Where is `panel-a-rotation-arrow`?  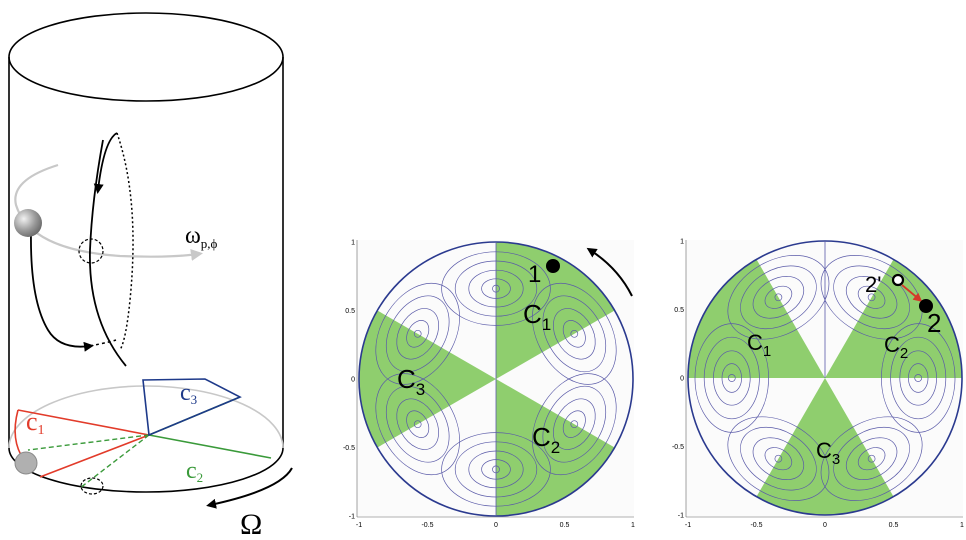 panel-a-rotation-arrow is located at coordinates (609, 272).